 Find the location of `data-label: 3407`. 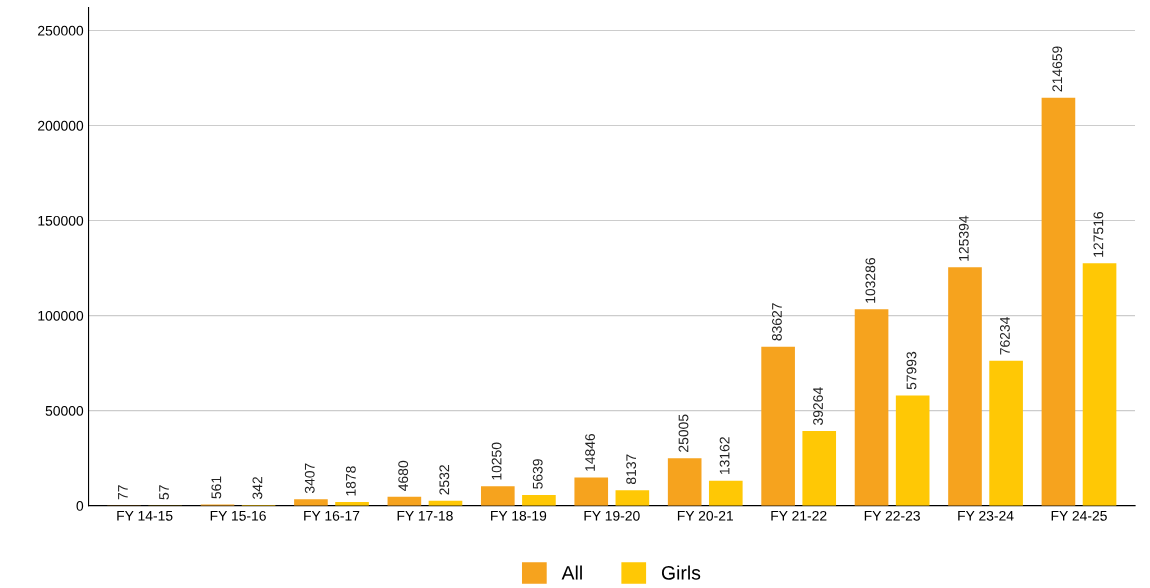

data-label: 3407 is located at coordinates (309, 478).